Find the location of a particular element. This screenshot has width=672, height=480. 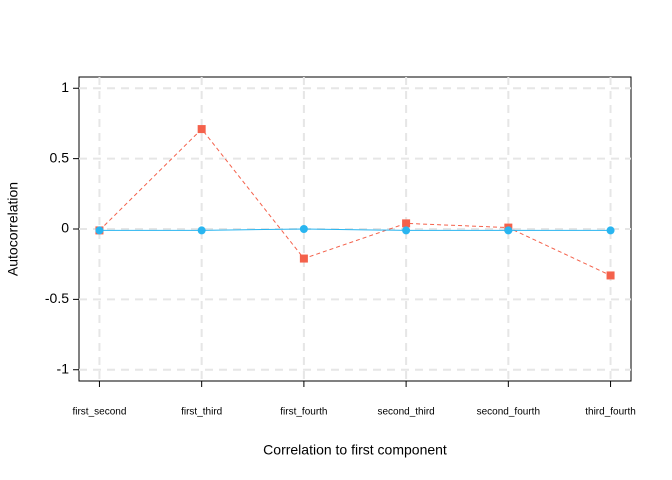

x-tick-label: second_fourth is located at coordinates (508, 412).